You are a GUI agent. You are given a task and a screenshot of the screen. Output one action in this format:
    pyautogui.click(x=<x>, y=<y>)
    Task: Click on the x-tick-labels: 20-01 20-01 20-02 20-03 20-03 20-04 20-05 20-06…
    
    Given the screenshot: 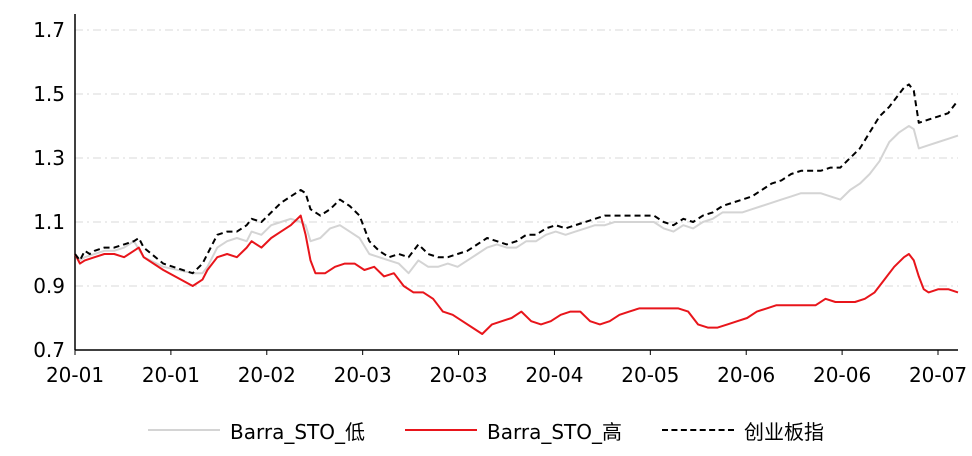 What is the action you would take?
    pyautogui.click(x=506, y=375)
    